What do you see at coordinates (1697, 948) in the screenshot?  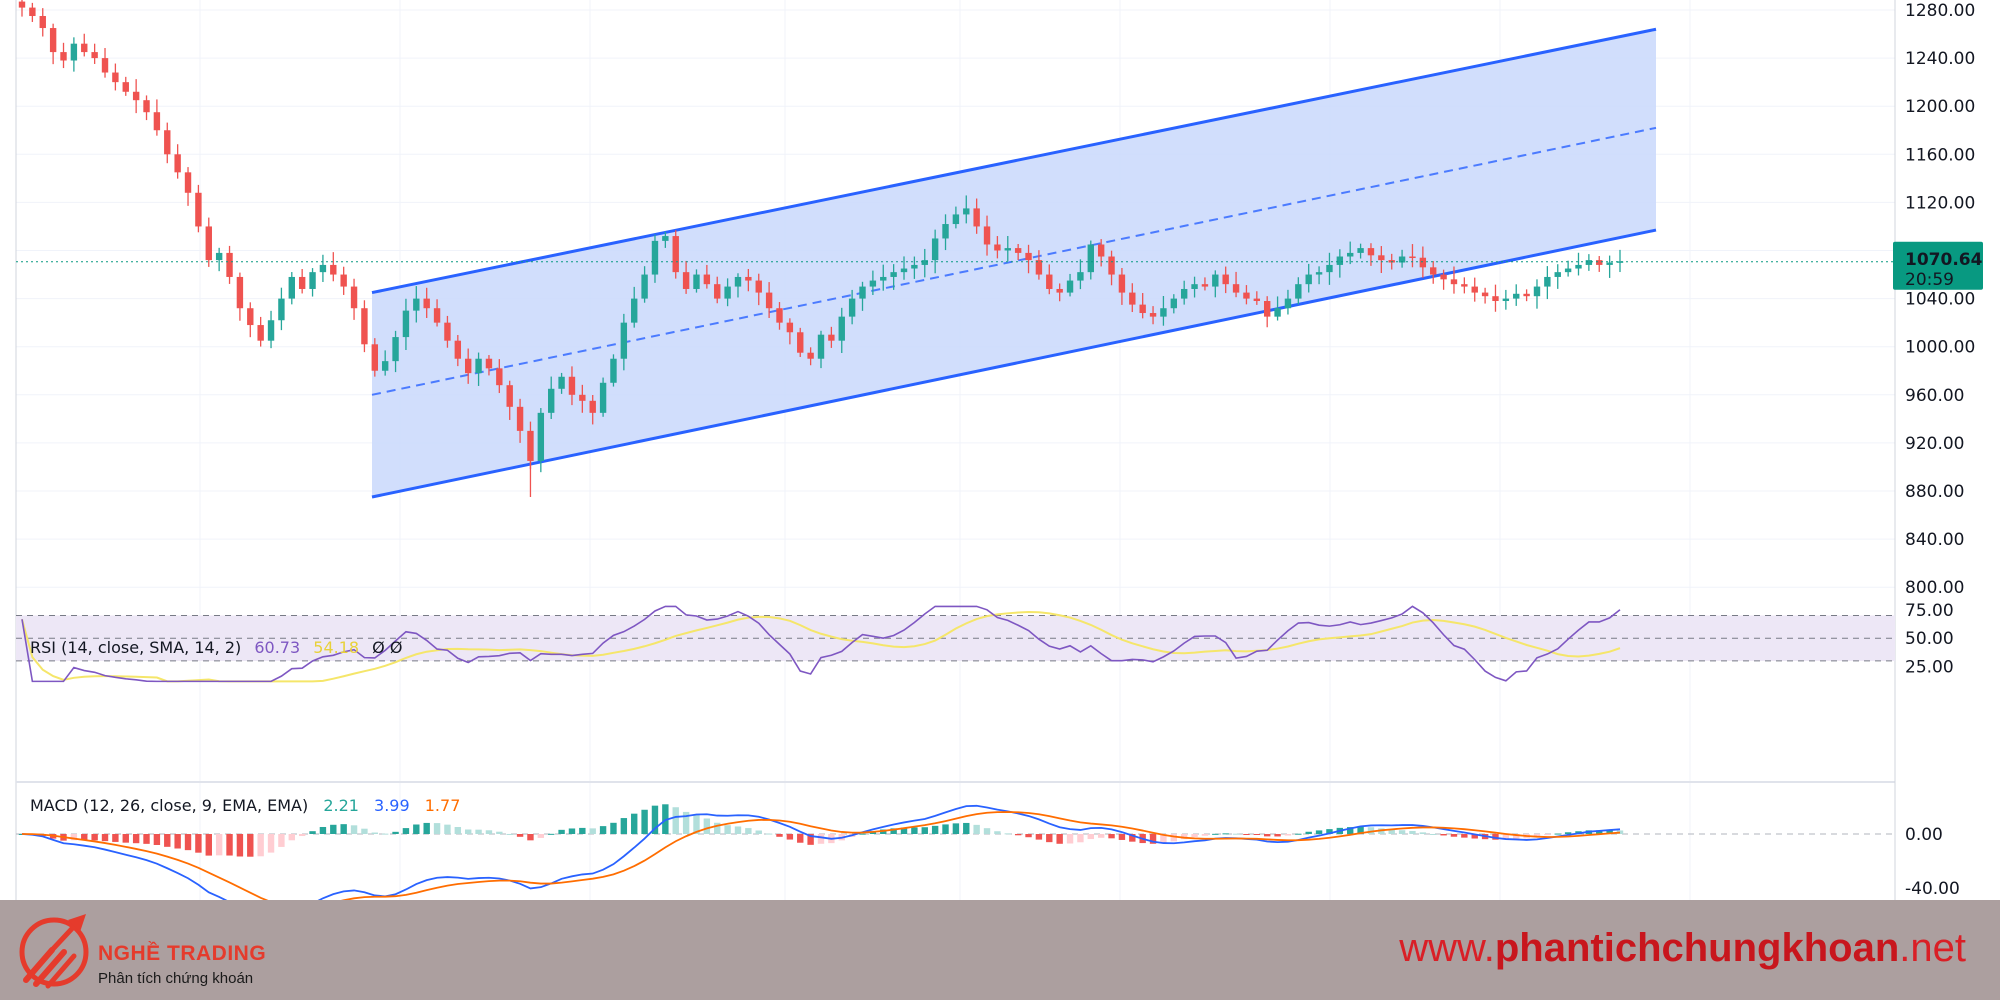 I see `url-domain: phantichchungkhoan` at bounding box center [1697, 948].